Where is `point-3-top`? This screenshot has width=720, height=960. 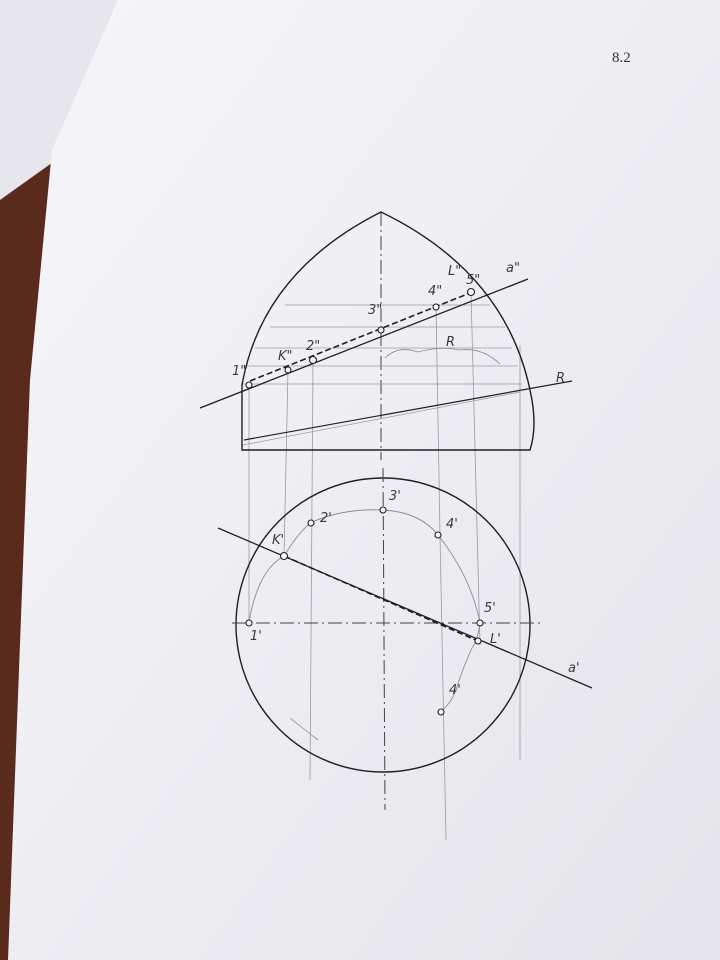
point-3-top is located at coordinates (383, 510).